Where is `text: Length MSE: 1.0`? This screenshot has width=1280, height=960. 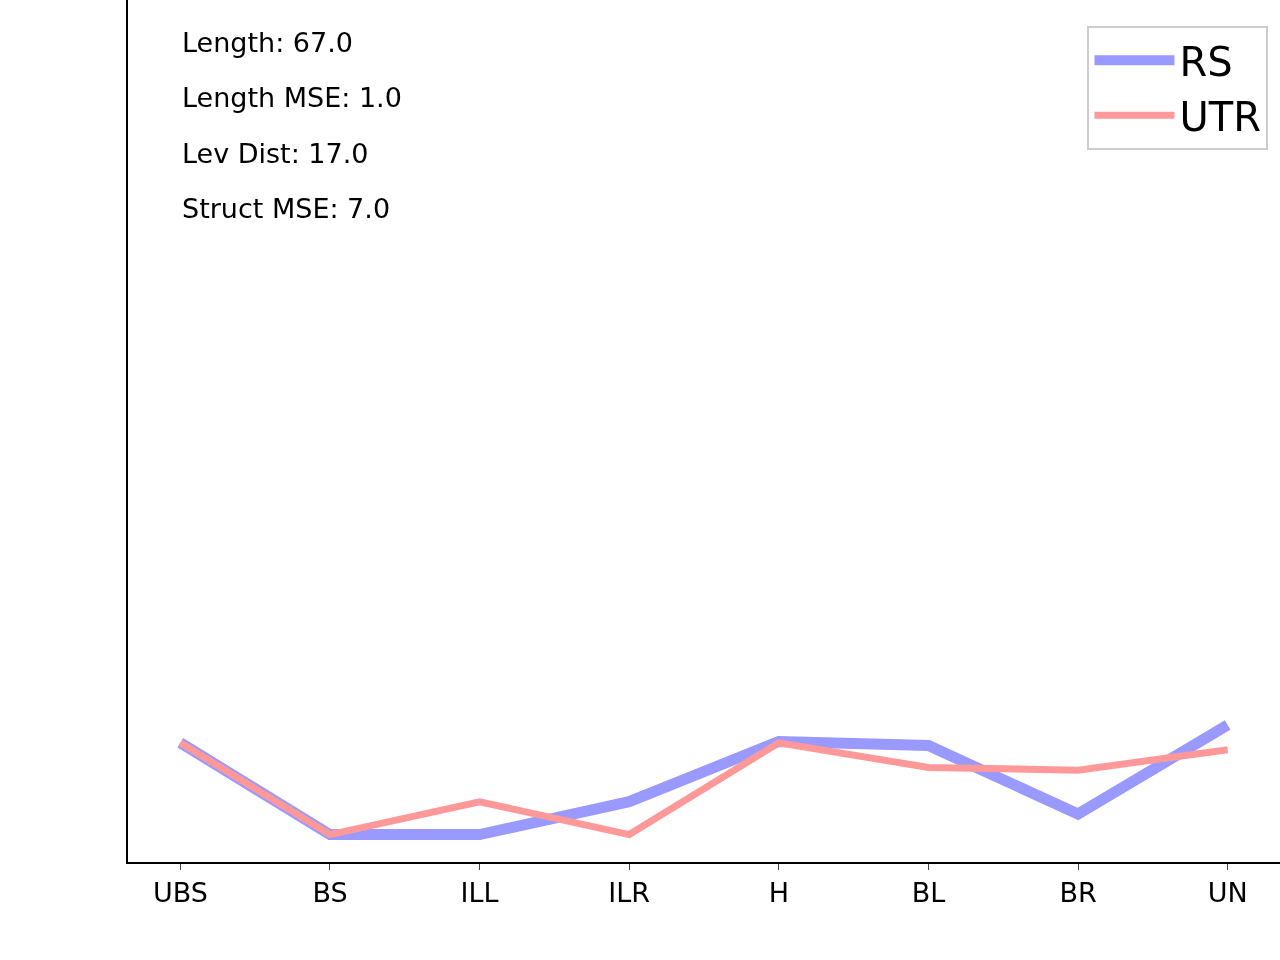
text: Length MSE: 1.0 is located at coordinates (292, 97).